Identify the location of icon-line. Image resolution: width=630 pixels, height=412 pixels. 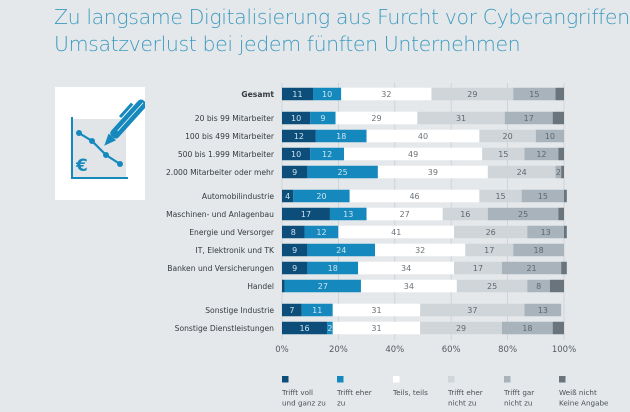
(99, 148).